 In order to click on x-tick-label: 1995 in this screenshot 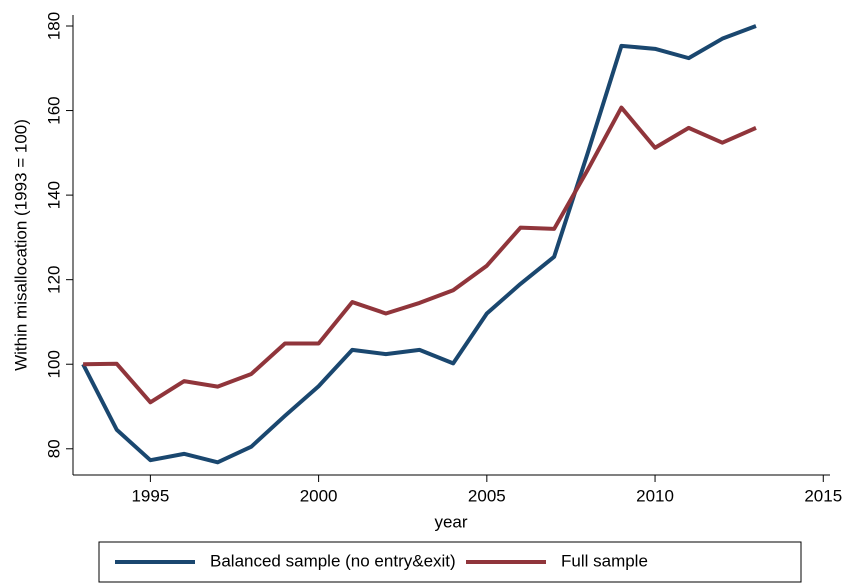, I will do `click(150, 495)`.